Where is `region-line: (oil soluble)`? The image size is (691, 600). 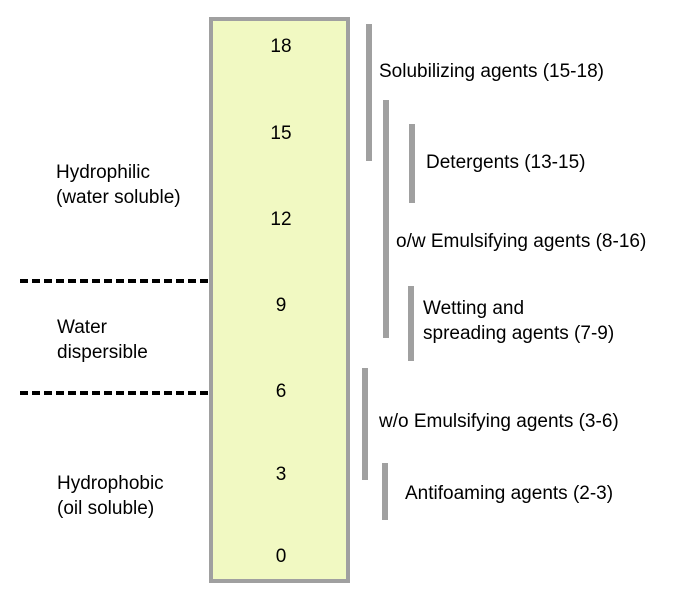
region-line: (oil soluble) is located at coordinates (106, 508).